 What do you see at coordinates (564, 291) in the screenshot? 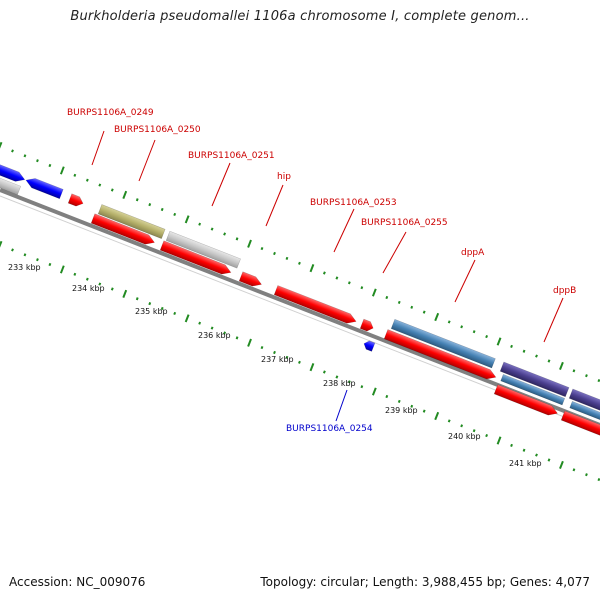
I see `gene-label: dppB` at bounding box center [564, 291].